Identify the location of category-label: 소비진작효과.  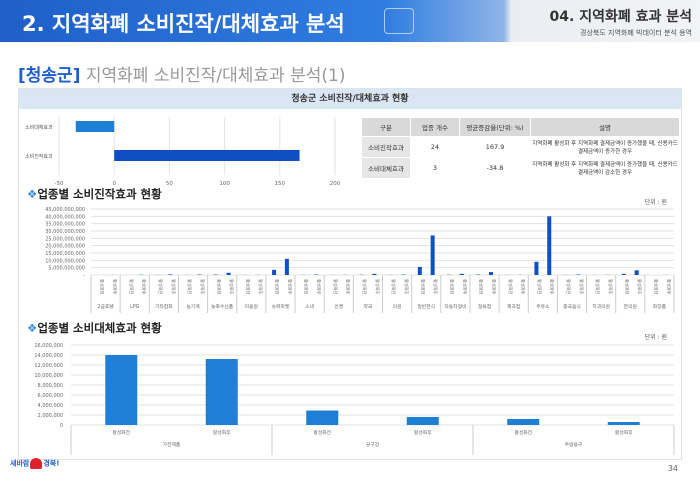
(39, 156).